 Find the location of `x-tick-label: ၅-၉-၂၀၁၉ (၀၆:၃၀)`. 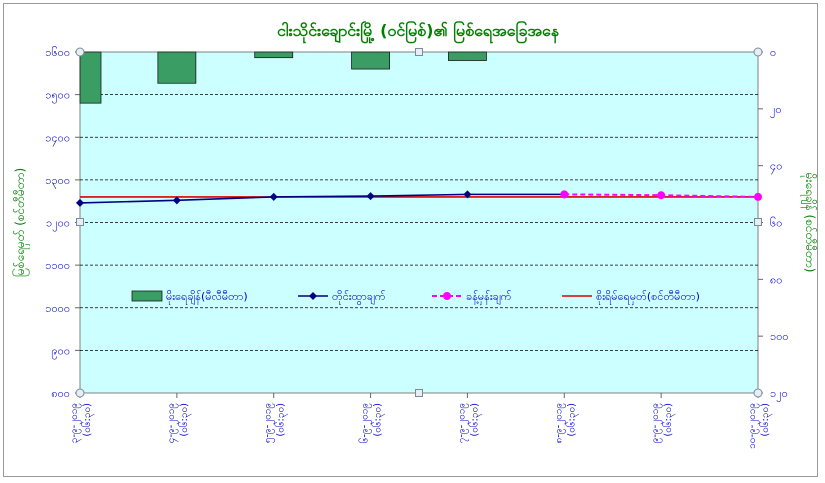

x-tick-label: ၅-၉-၂၀၁၉ (၀၆:၃၀) is located at coordinates (276, 423).